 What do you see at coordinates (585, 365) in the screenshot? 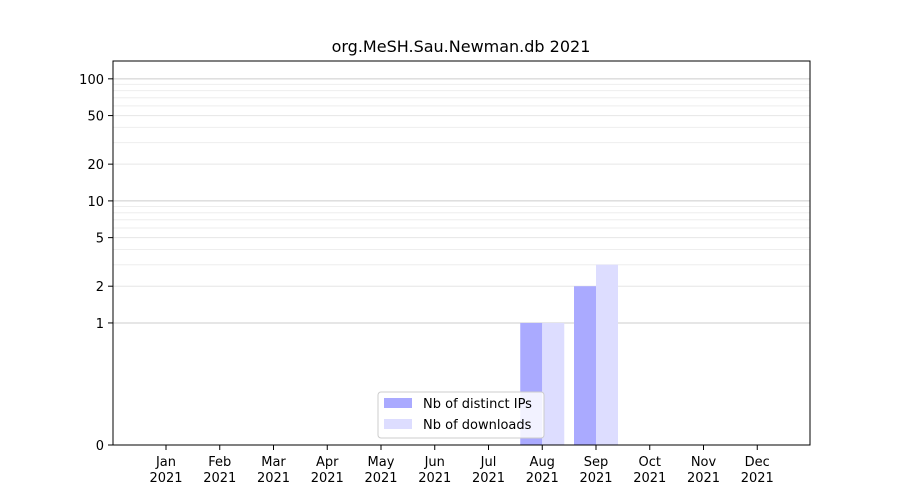
I see `bar-distinct-ips-sep` at bounding box center [585, 365].